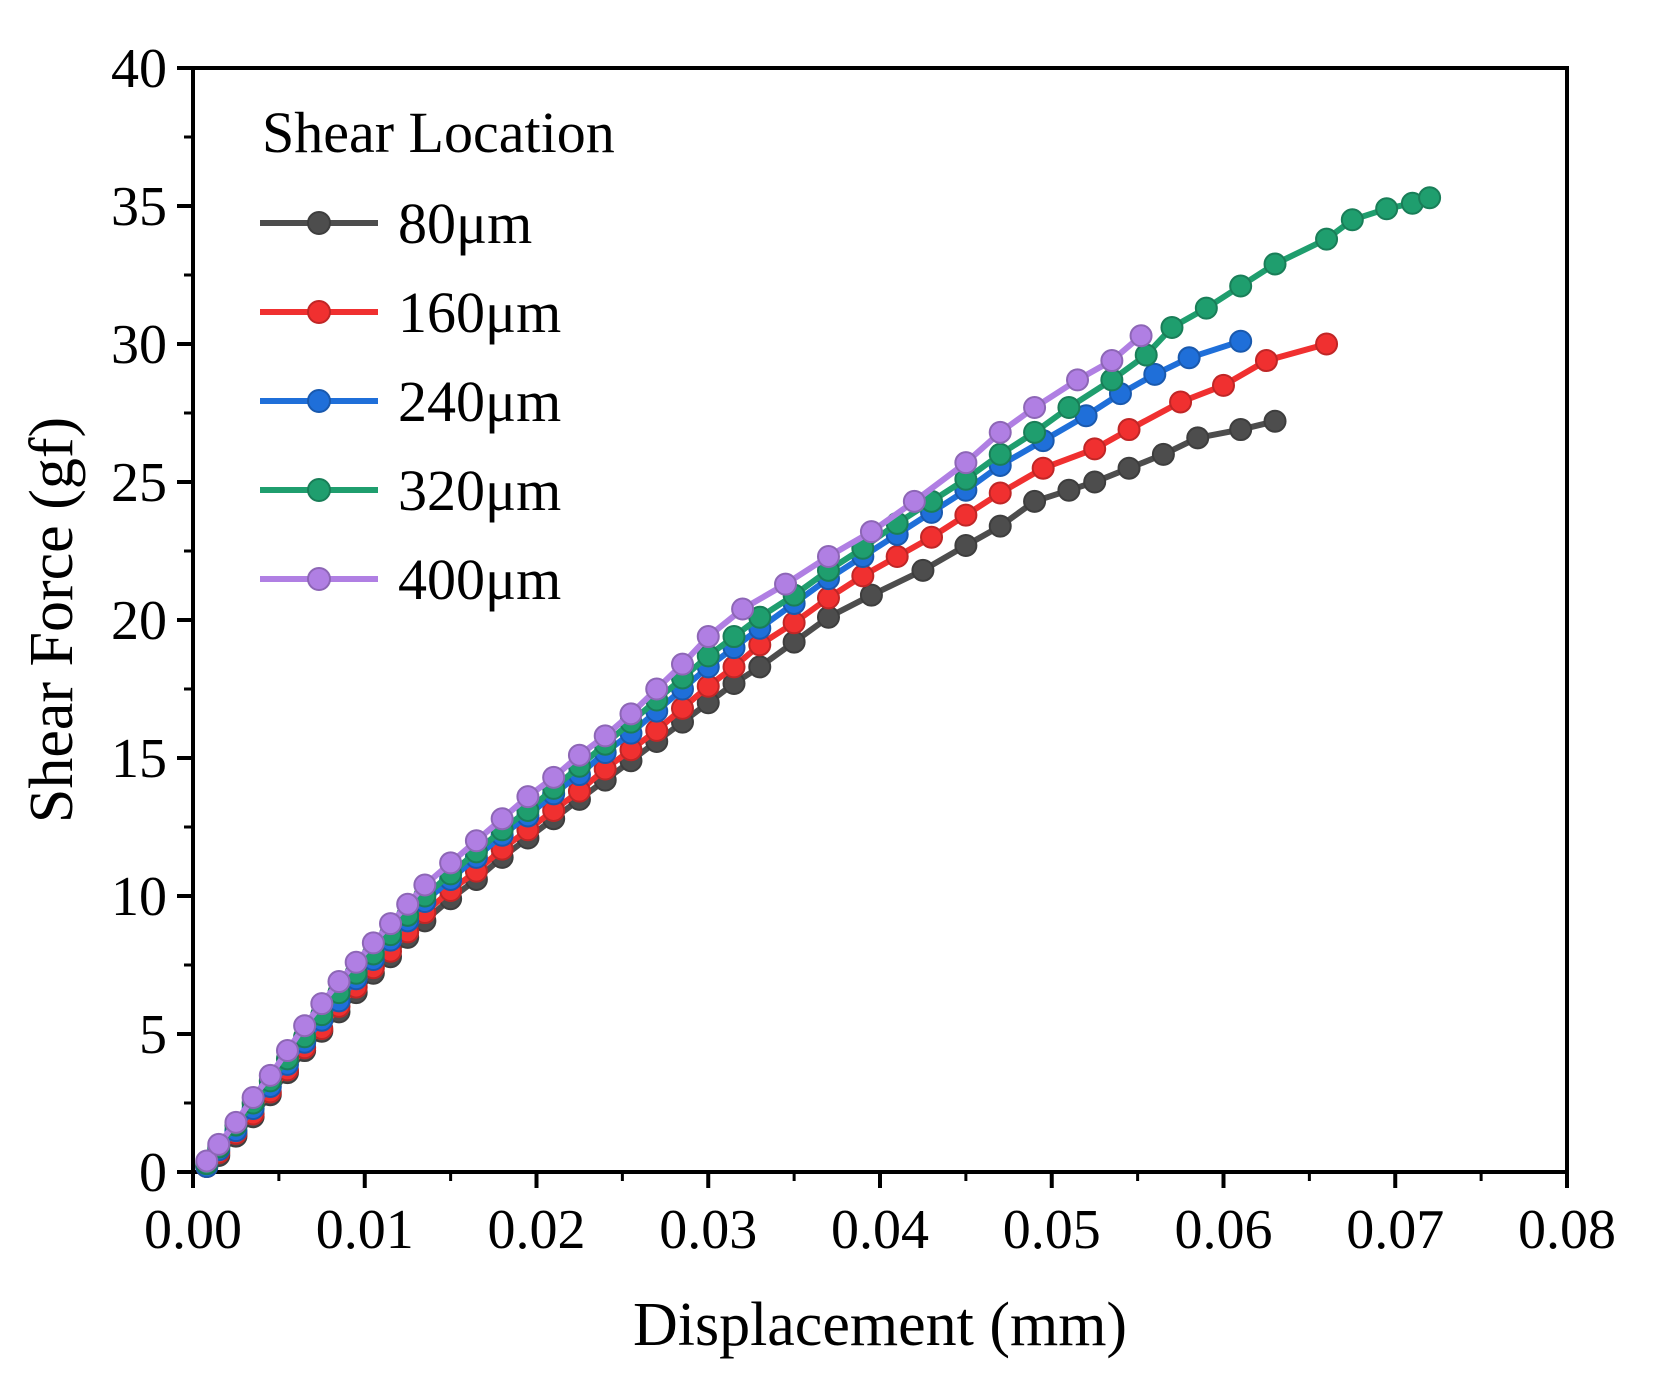 Image resolution: width=1653 pixels, height=1396 pixels. What do you see at coordinates (1224, 1230) in the screenshot?
I see `x-tick-label: 0.06` at bounding box center [1224, 1230].